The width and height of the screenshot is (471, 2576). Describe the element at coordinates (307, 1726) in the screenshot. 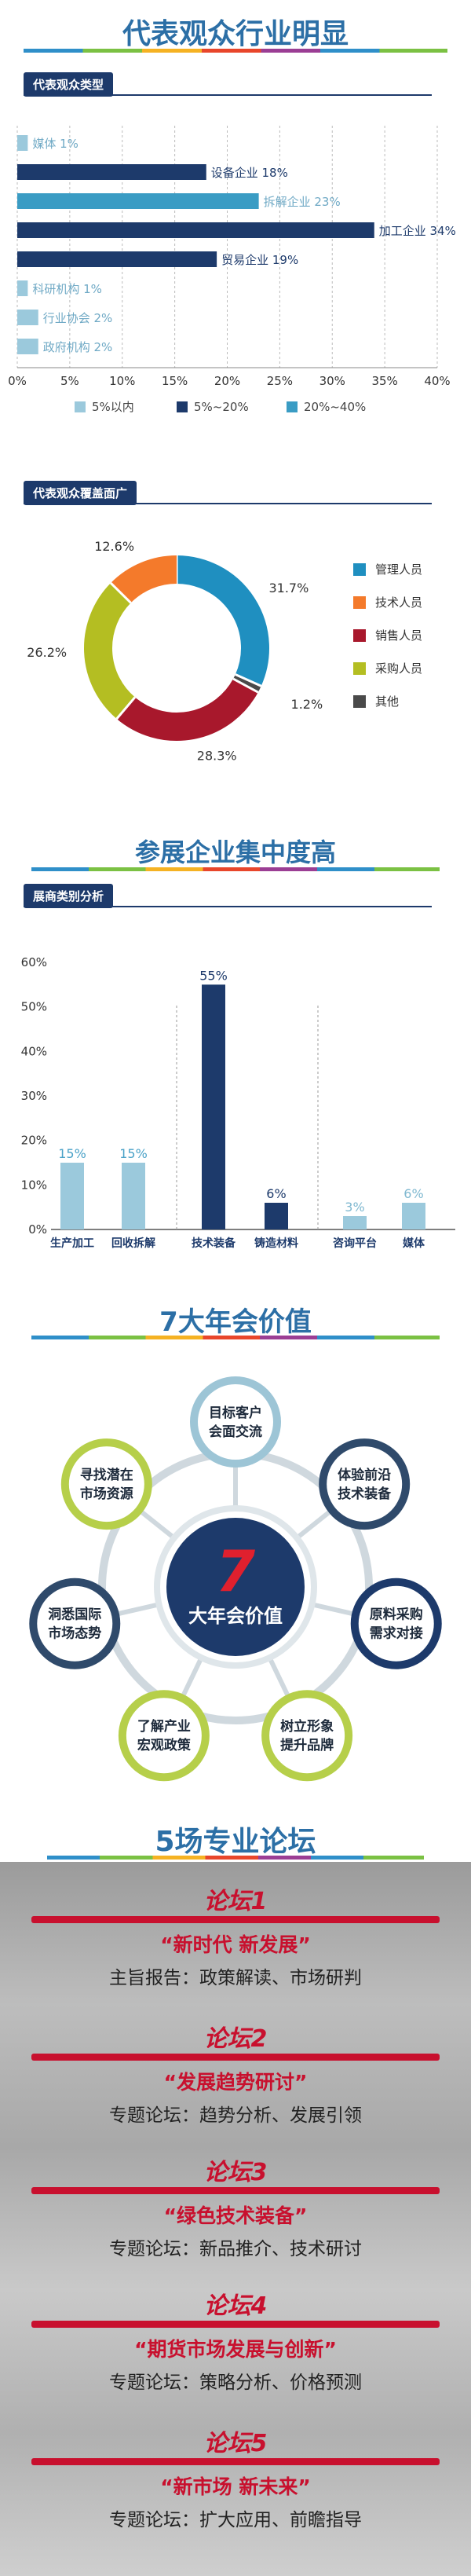

I see `value-node-label: 树立形象` at that location.